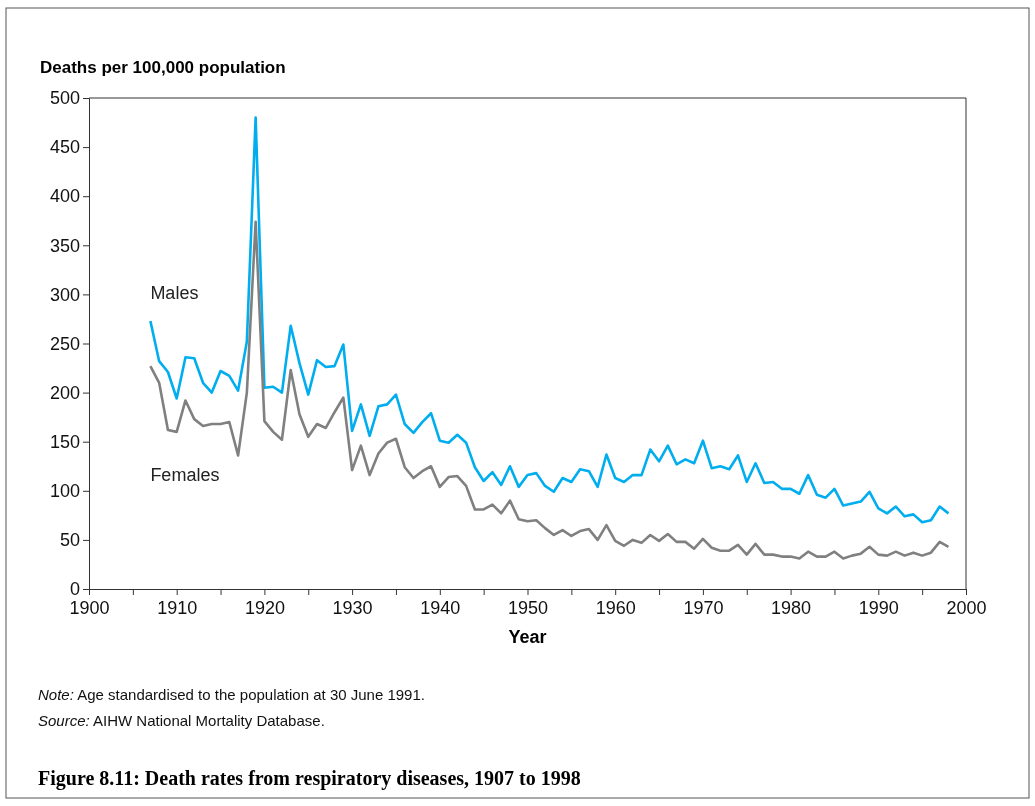 This screenshot has width=1035, height=806. Describe the element at coordinates (440, 608) in the screenshot. I see `x-tick-label: 1940` at that location.